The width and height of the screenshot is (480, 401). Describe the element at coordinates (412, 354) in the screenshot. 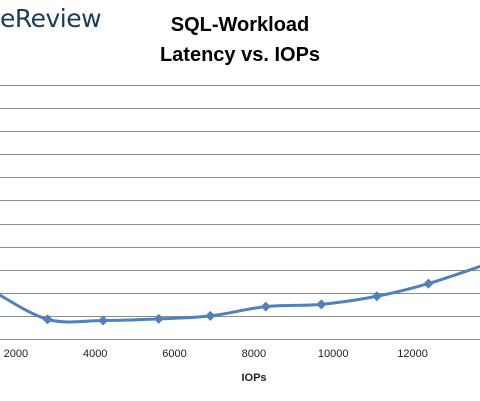

I see `x-tick-label: 12000` at that location.